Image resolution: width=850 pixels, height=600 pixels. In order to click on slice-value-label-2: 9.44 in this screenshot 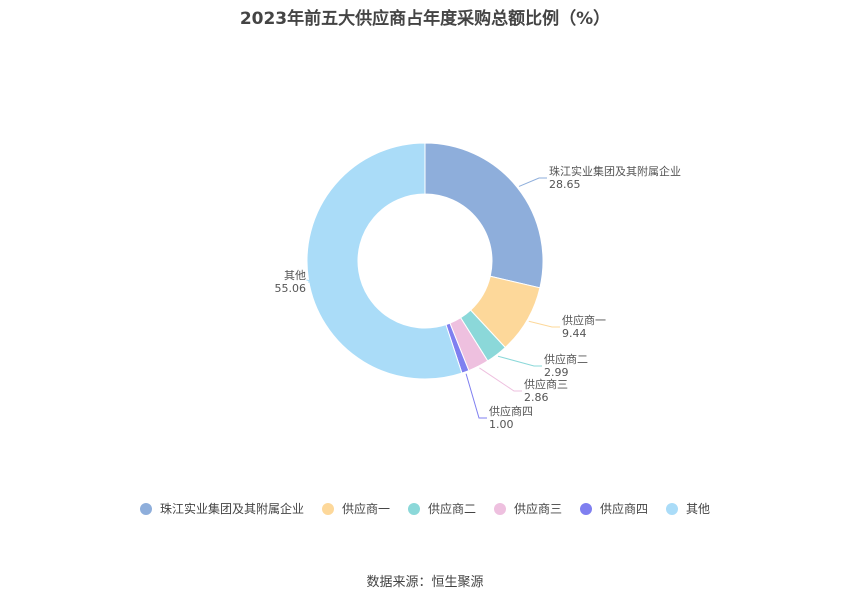, I will do `click(574, 333)`.